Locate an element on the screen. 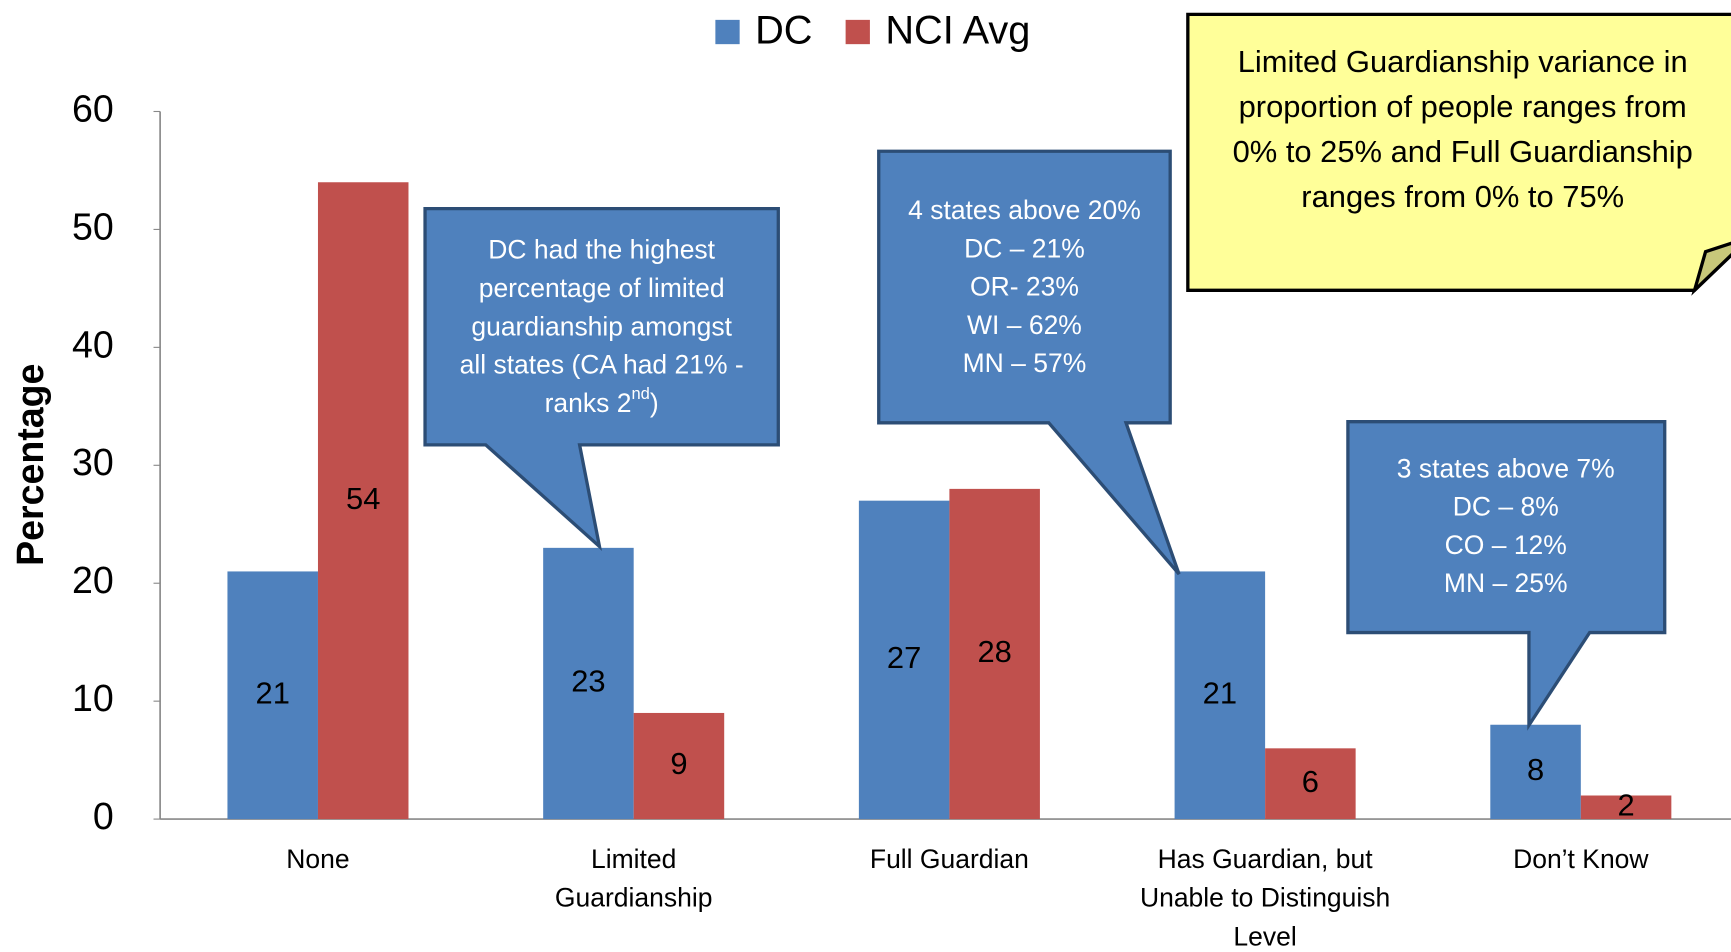 The image size is (1731, 952). note-text: 0% to 25% and Full Guardianship is located at coordinates (1463, 151).